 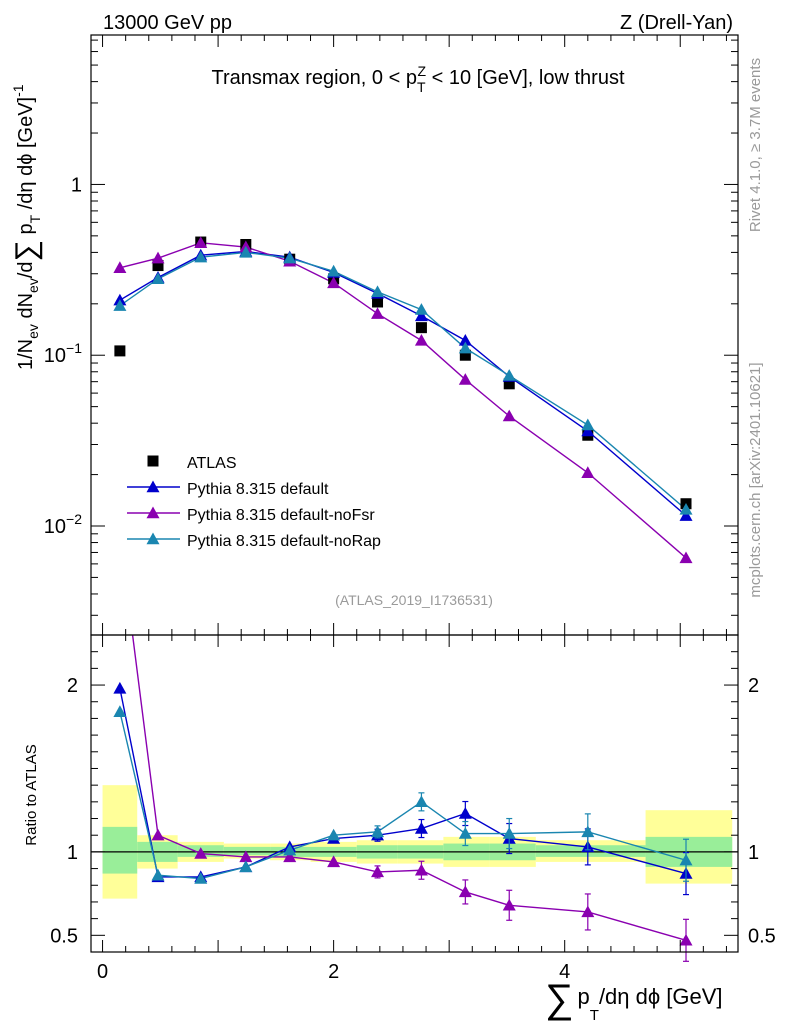 I want to click on legend-marker-atlas, so click(x=153, y=461).